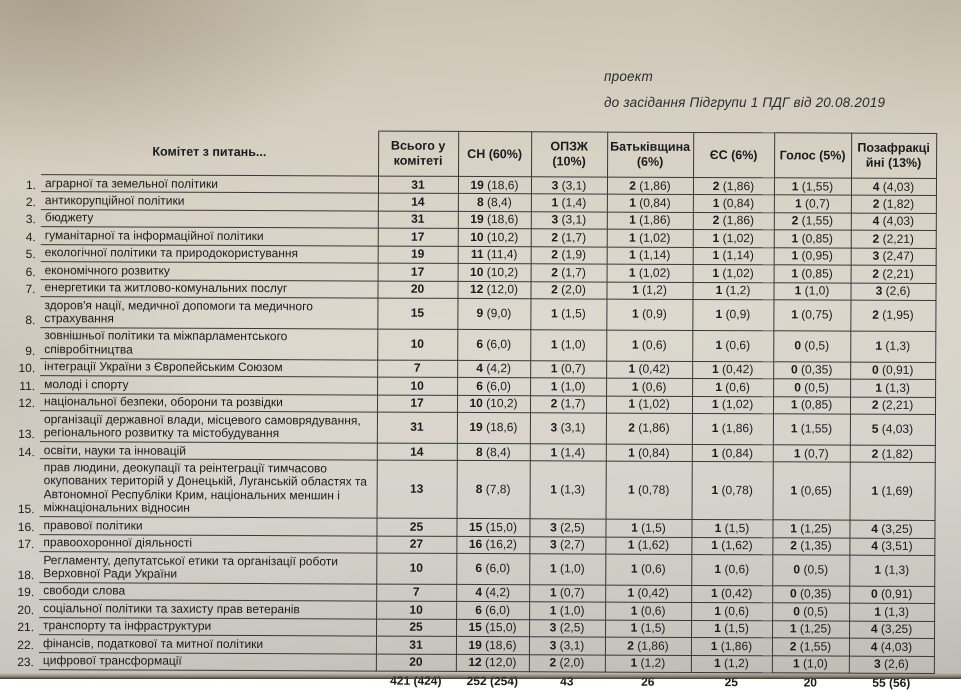 The height and width of the screenshot is (691, 961). Describe the element at coordinates (891, 664) in the screenshot. I see `value-cell: 3 (2,6)` at that location.